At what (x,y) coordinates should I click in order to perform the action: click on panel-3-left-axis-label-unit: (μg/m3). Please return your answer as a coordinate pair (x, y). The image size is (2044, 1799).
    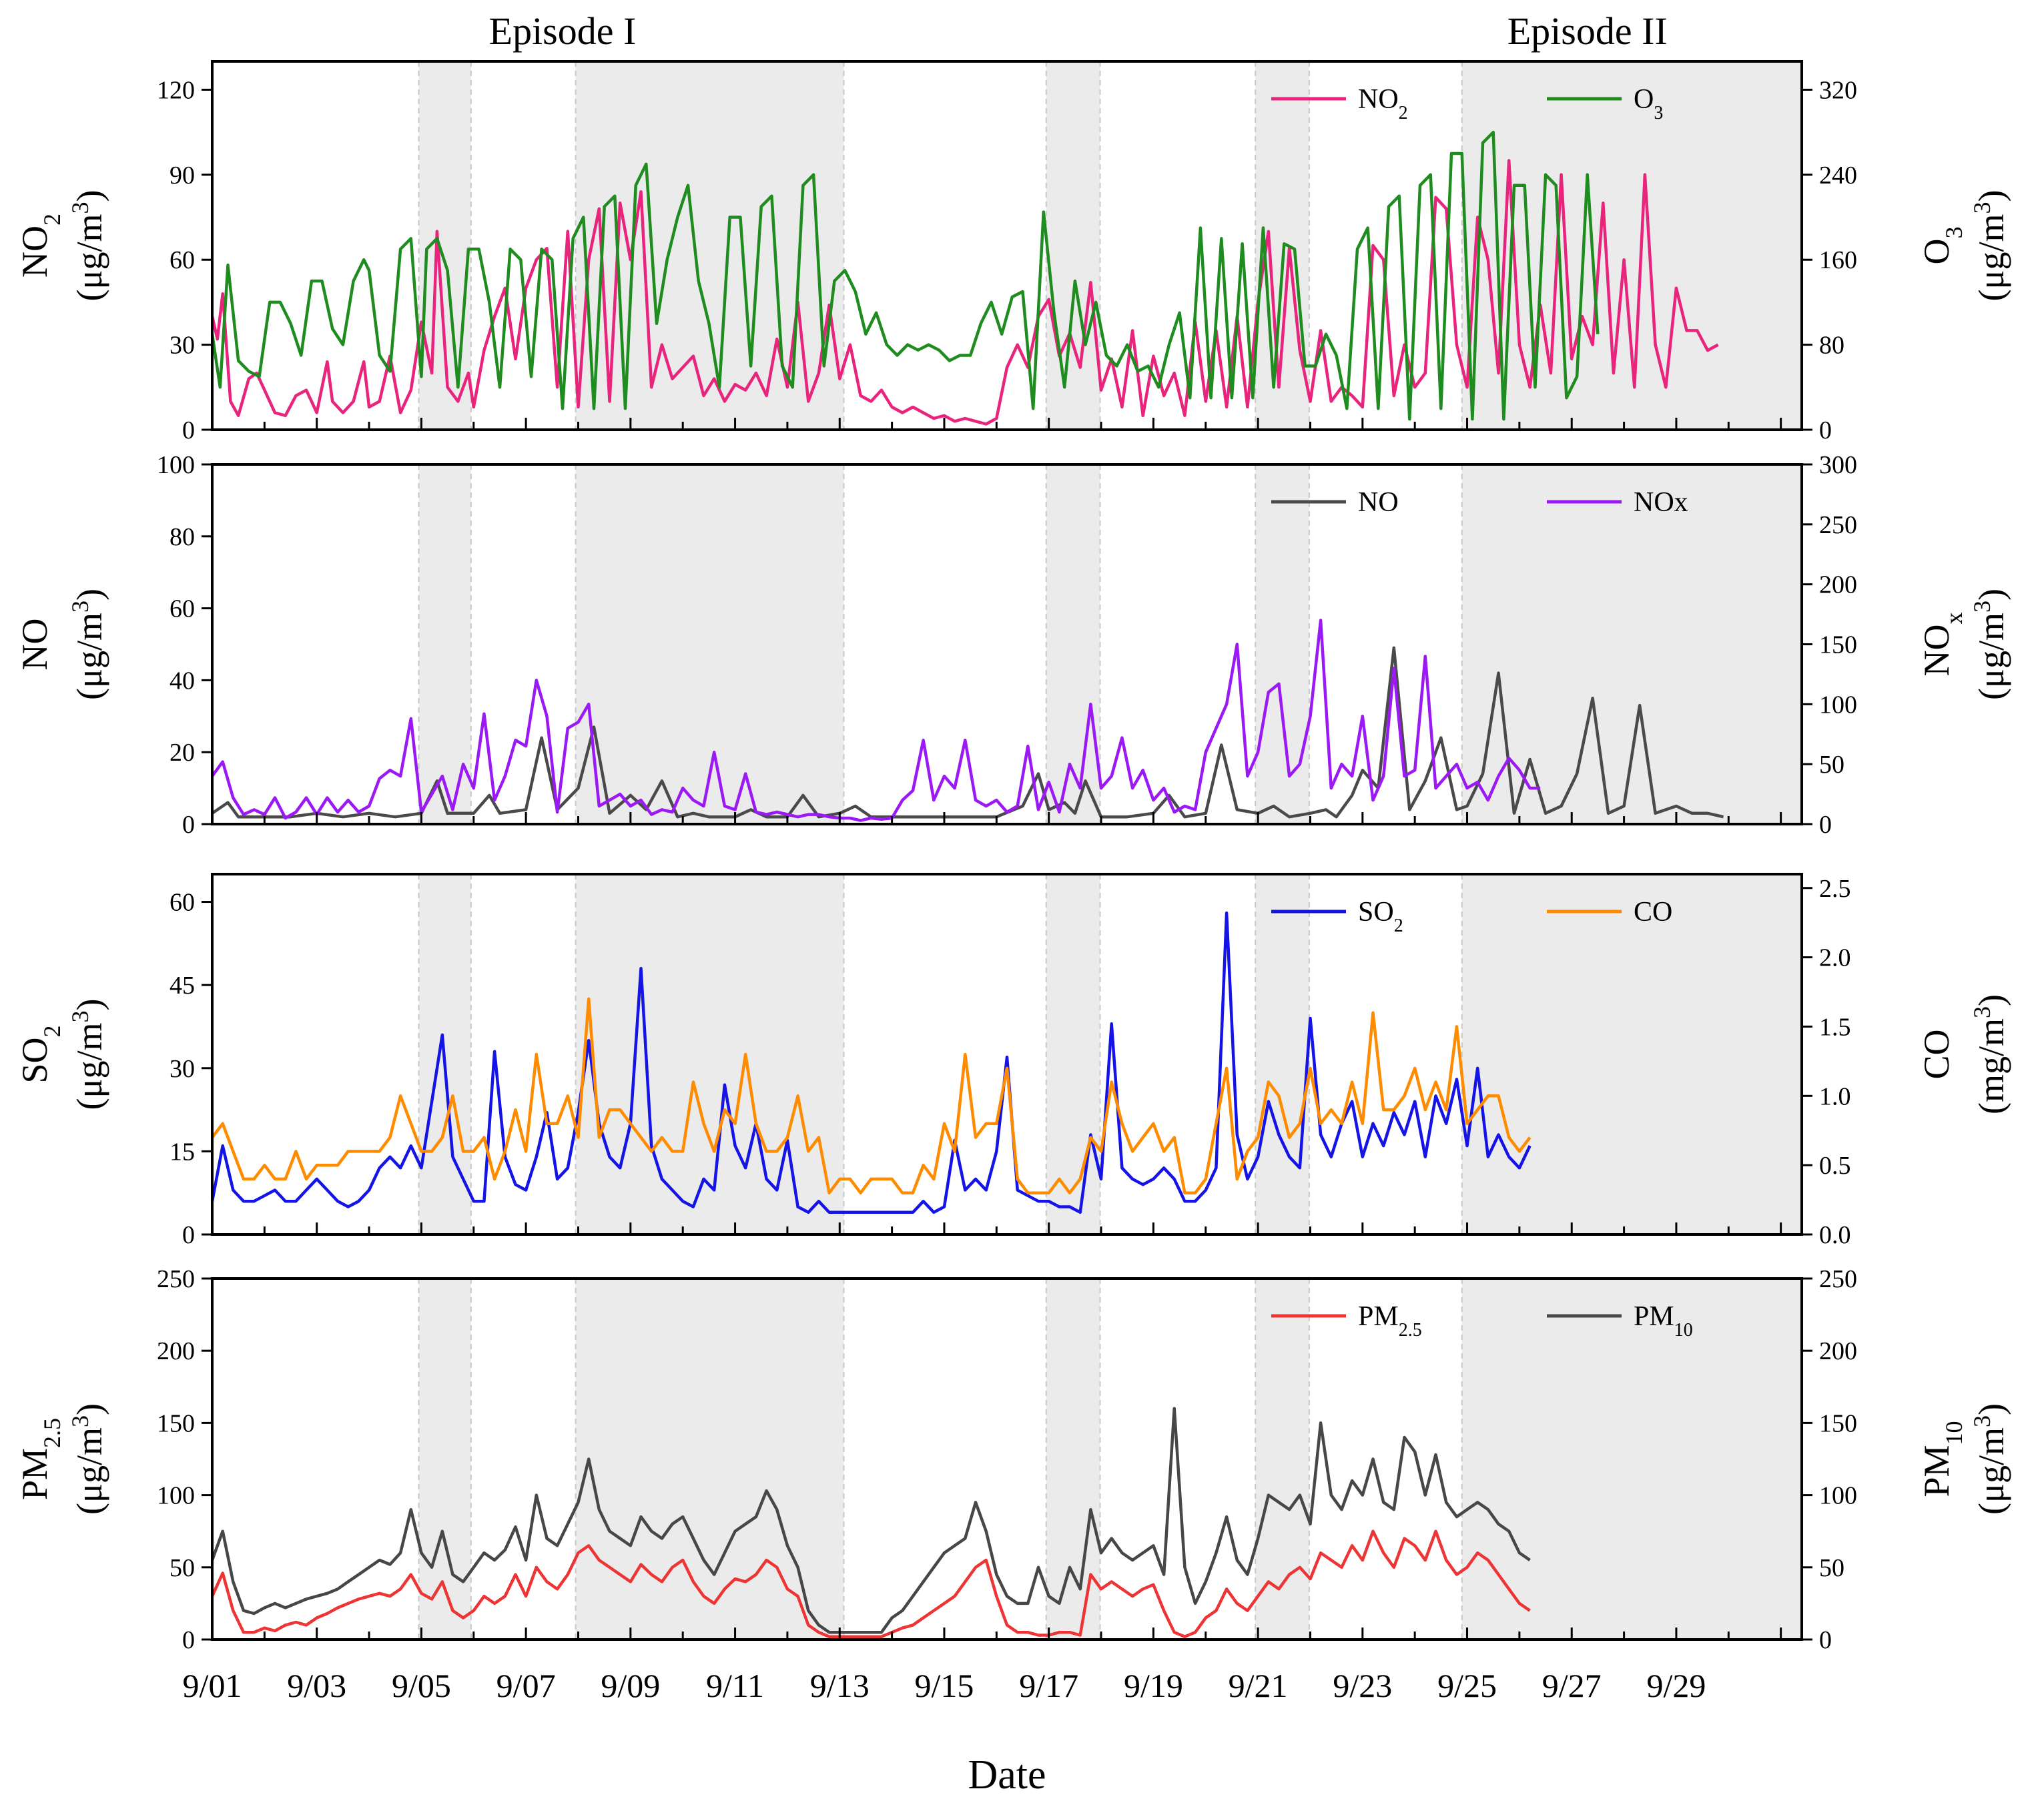
    Looking at the image, I should click on (88, 1054).